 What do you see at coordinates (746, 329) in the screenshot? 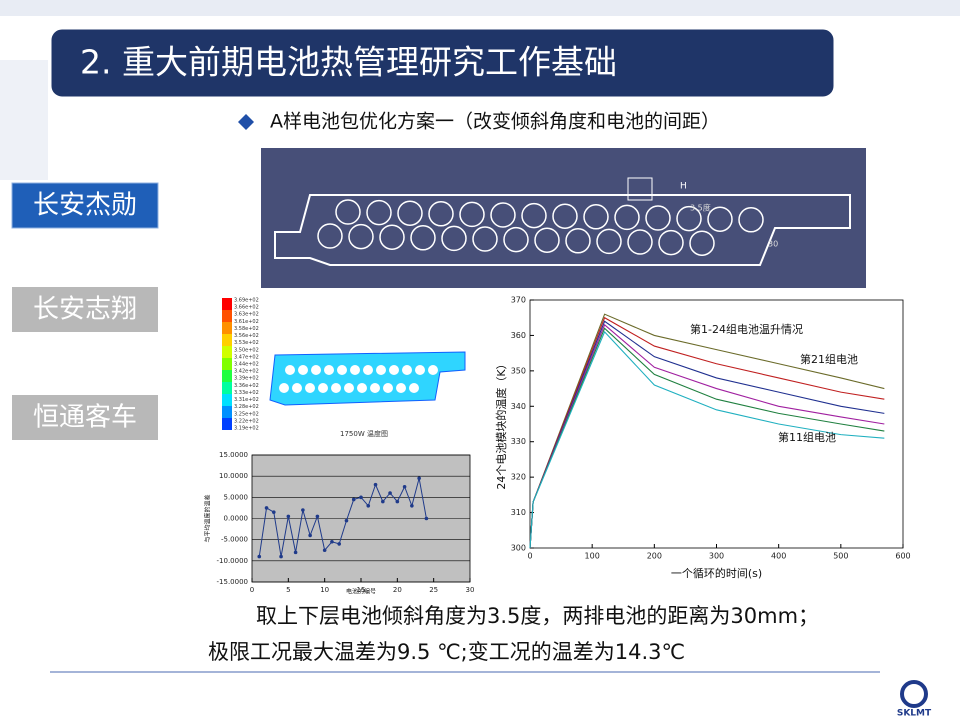
I see `annotation: 第1-24组电池温升情况` at bounding box center [746, 329].